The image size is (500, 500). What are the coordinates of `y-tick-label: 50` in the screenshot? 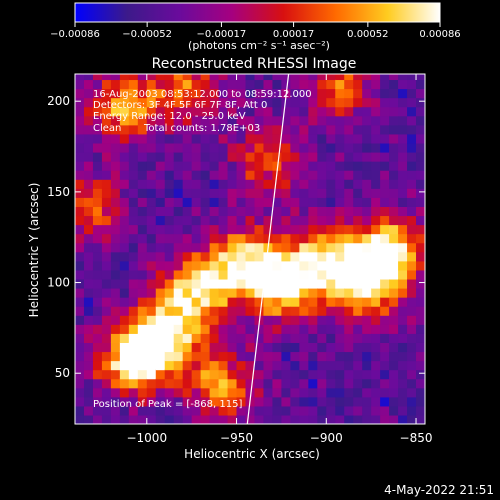 It's located at (62, 373).